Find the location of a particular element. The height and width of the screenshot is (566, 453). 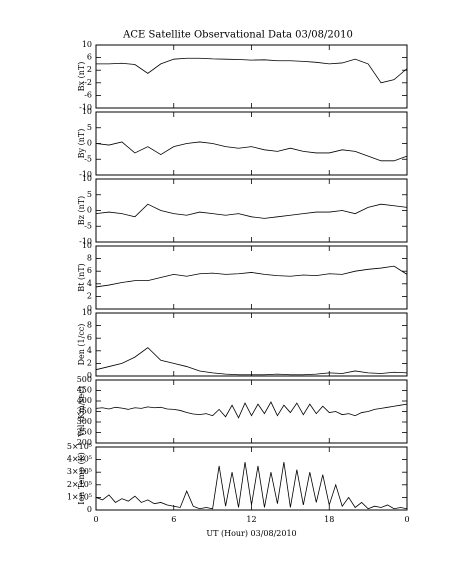

y-axis-label: Bx (nT) is located at coordinates (81, 77).